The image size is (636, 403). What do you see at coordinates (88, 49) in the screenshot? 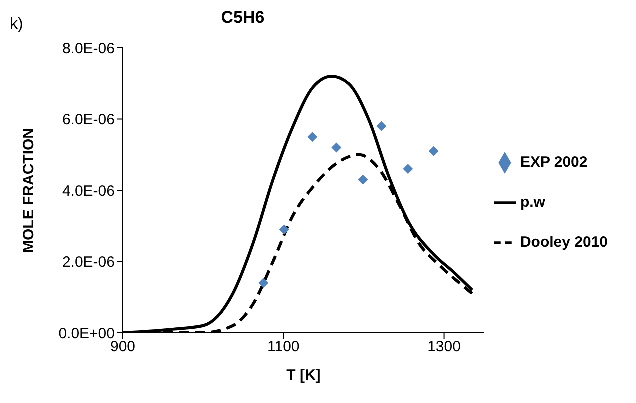
I see `y-tick-label: 8.0E-06` at bounding box center [88, 49].